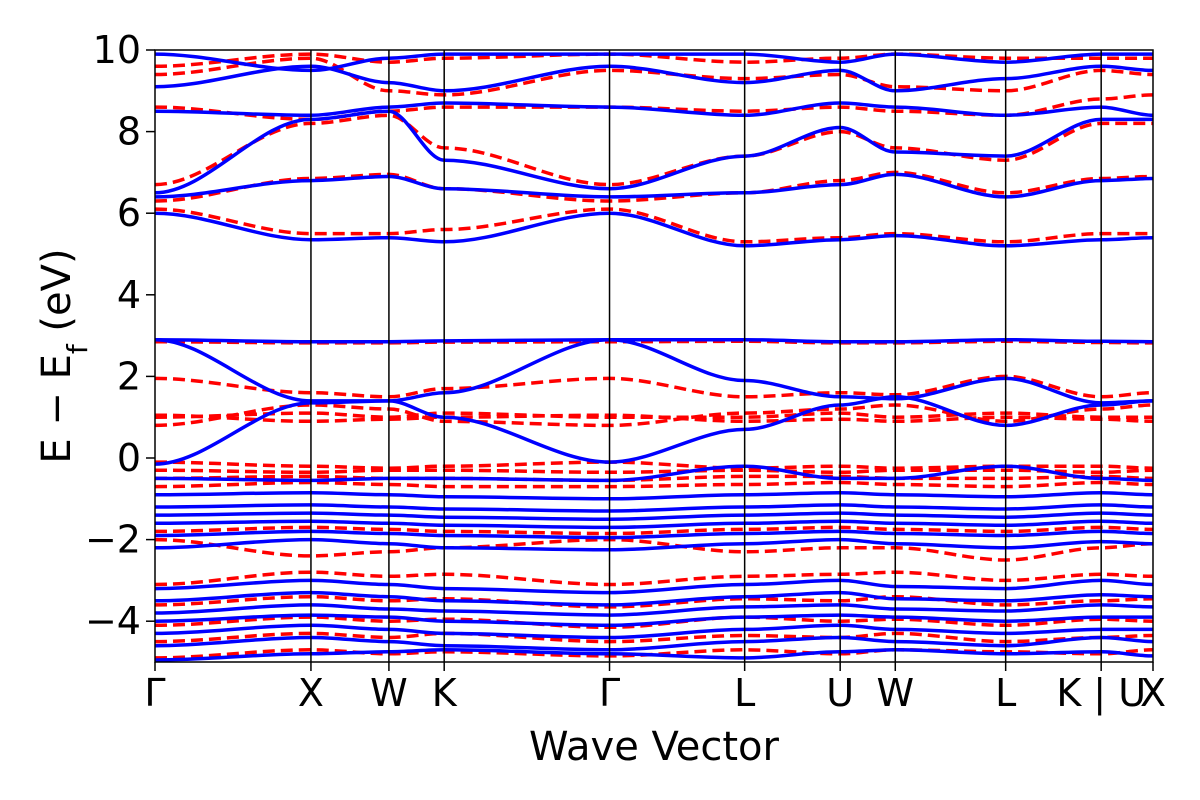  What do you see at coordinates (120, 335) in the screenshot?
I see `y-axis-ticks: −4 −2 0 2 4 6 8 10` at bounding box center [120, 335].